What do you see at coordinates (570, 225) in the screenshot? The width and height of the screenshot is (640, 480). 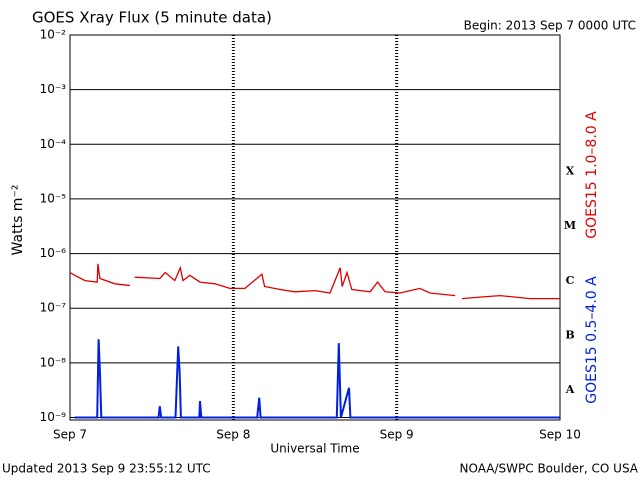 I see `flare-class-label: M` at bounding box center [570, 225].